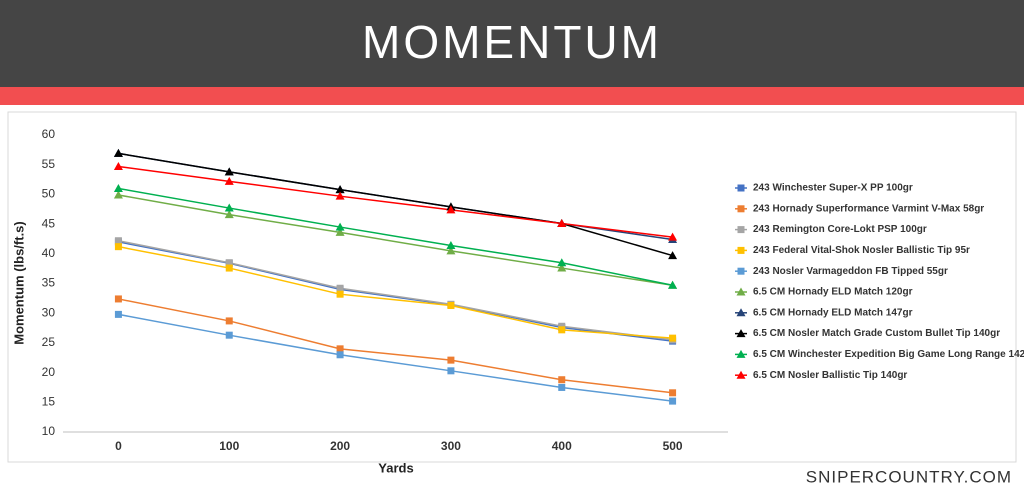 Image resolution: width=1024 pixels, height=498 pixels. I want to click on footer-brand: SNIPERCOUNTRY.COM, so click(909, 476).